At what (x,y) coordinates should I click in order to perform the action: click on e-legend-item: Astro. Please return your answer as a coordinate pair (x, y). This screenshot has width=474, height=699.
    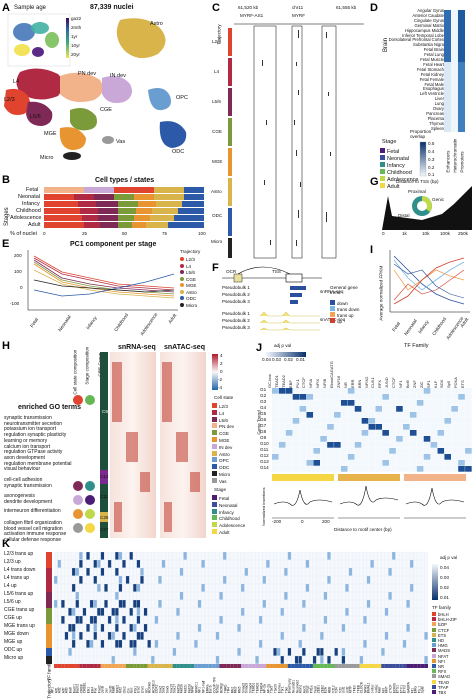
    Looking at the image, I should click on (188, 292).